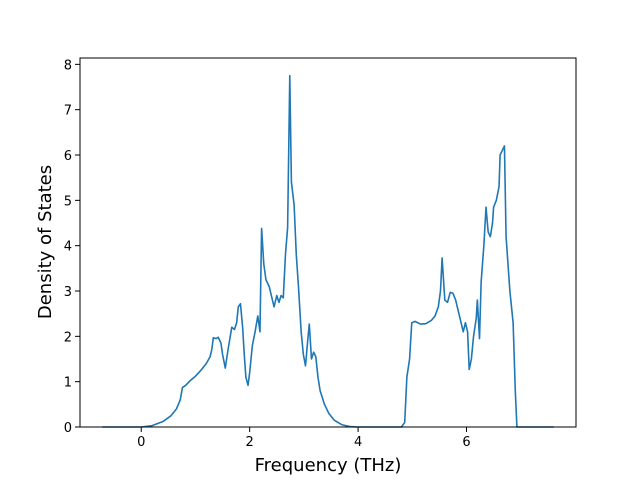 This screenshot has height=484, width=640. What do you see at coordinates (68, 428) in the screenshot?
I see `y-tick-label: 0` at bounding box center [68, 428].